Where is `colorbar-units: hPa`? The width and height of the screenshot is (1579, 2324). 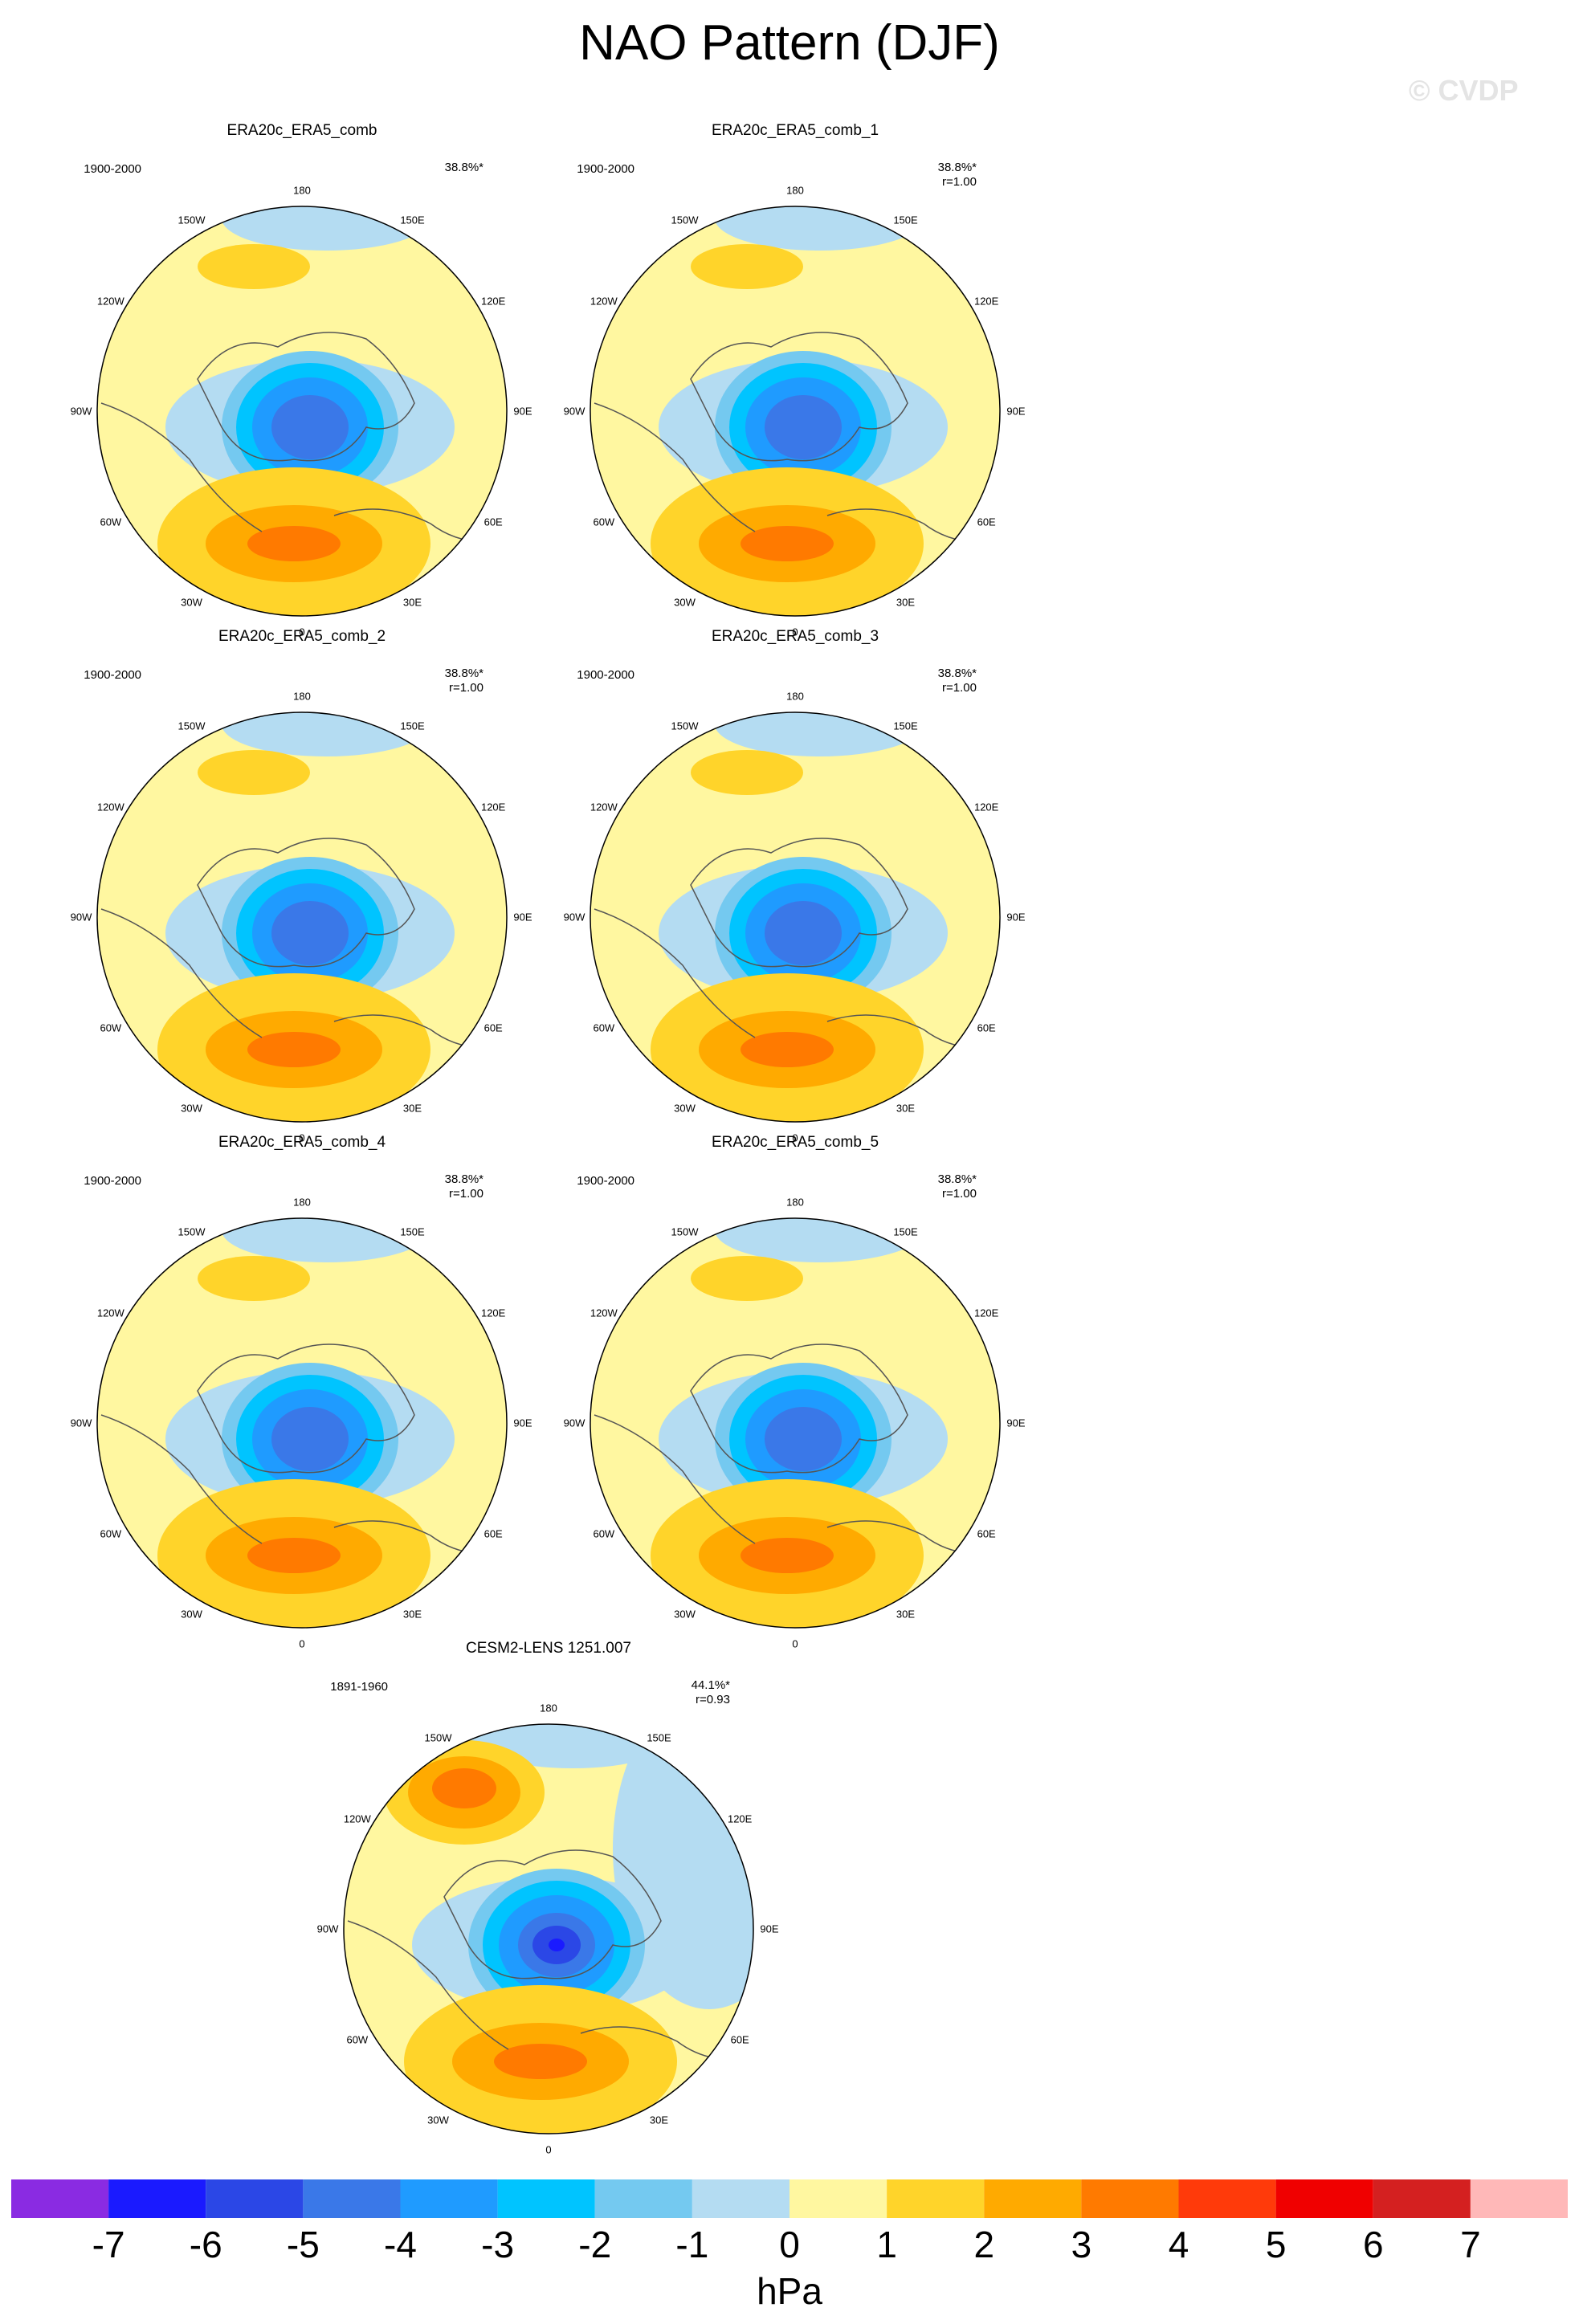 colorbar-units: hPa is located at coordinates (789, 2291).